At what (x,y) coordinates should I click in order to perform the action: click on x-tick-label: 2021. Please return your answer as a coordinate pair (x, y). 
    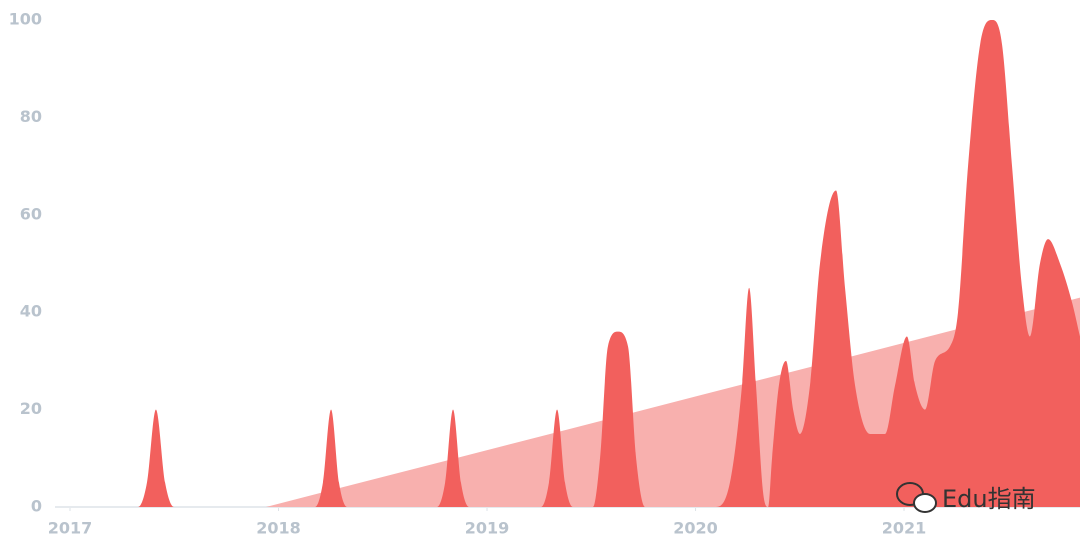
    Looking at the image, I should click on (904, 528).